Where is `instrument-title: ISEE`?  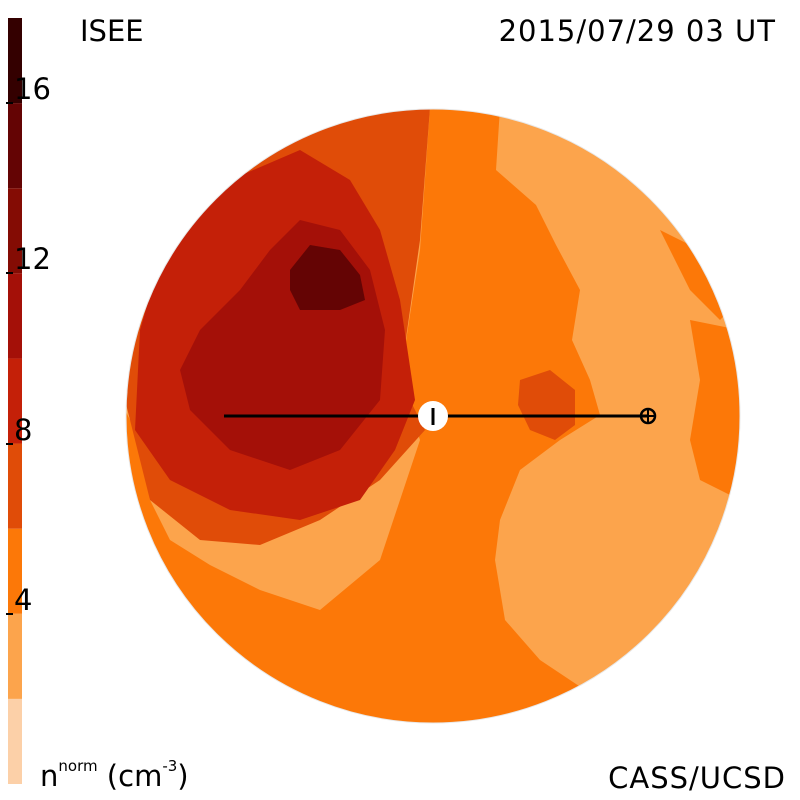
instrument-title: ISEE is located at coordinates (112, 31).